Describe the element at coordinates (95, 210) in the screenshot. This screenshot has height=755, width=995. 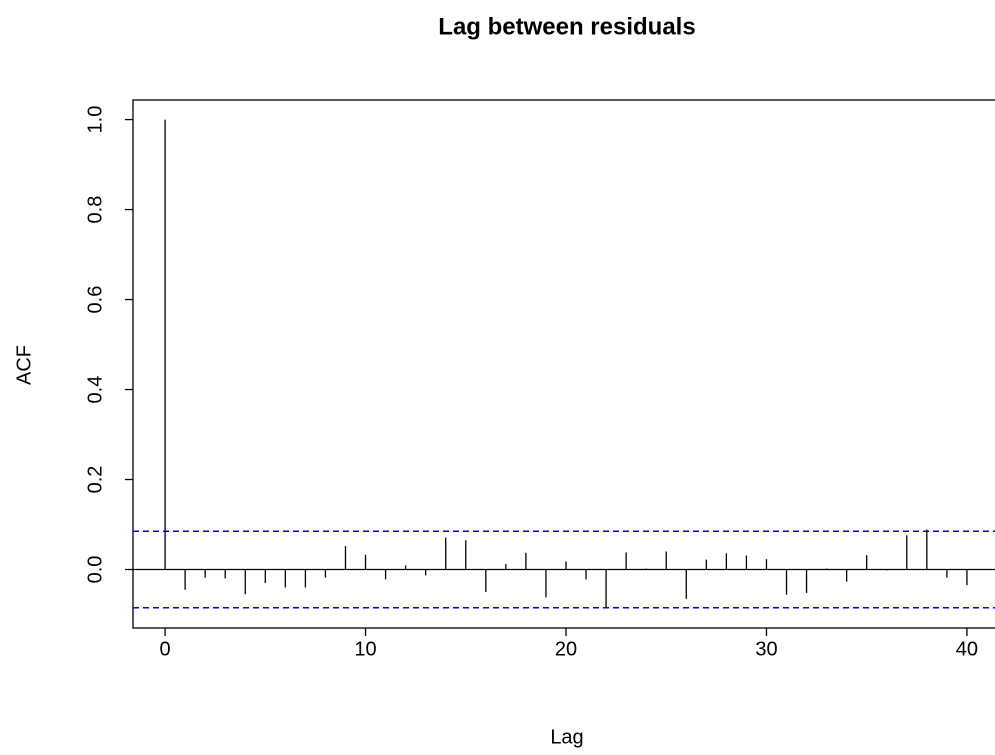
I see `y-tick-label: 0.8` at that location.